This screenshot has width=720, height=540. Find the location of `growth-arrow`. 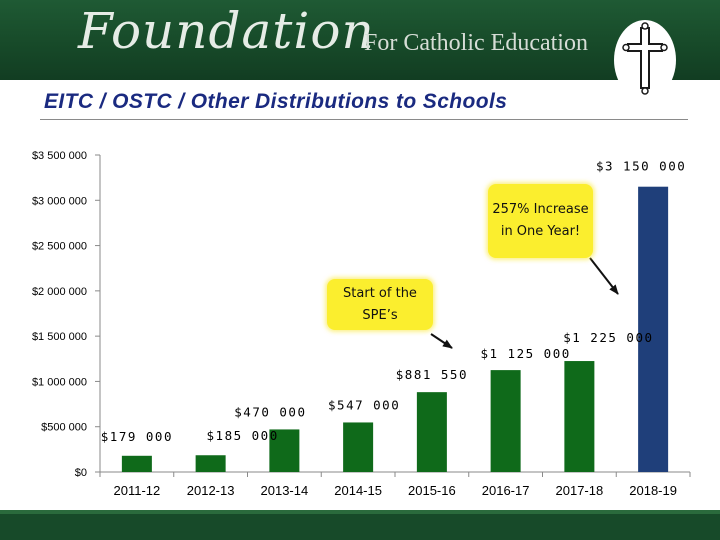

growth-arrow is located at coordinates (604, 276).